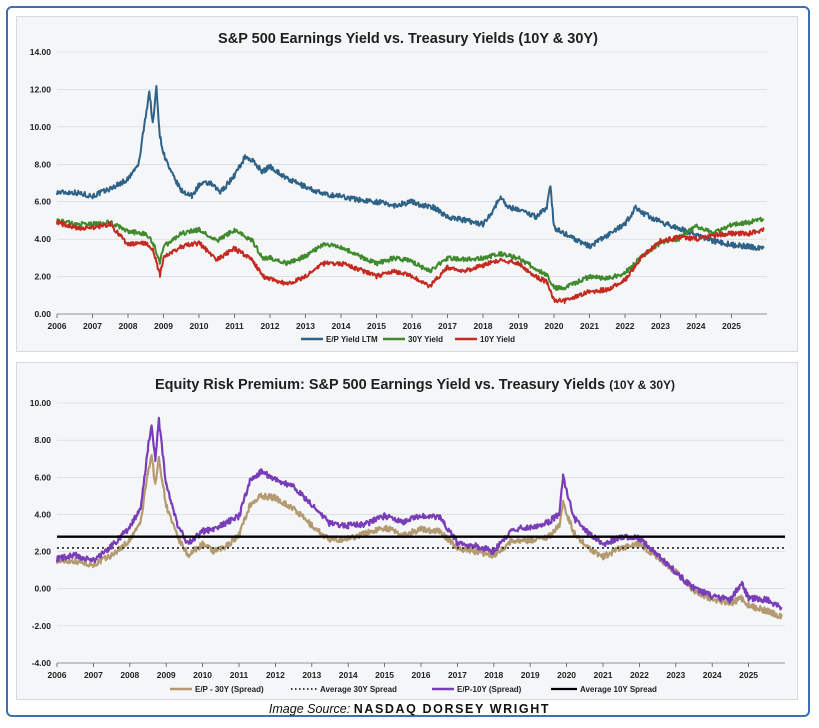  Describe the element at coordinates (358, 689) in the screenshot. I see `legend-label-avg30: Average 30Y Spread` at that location.